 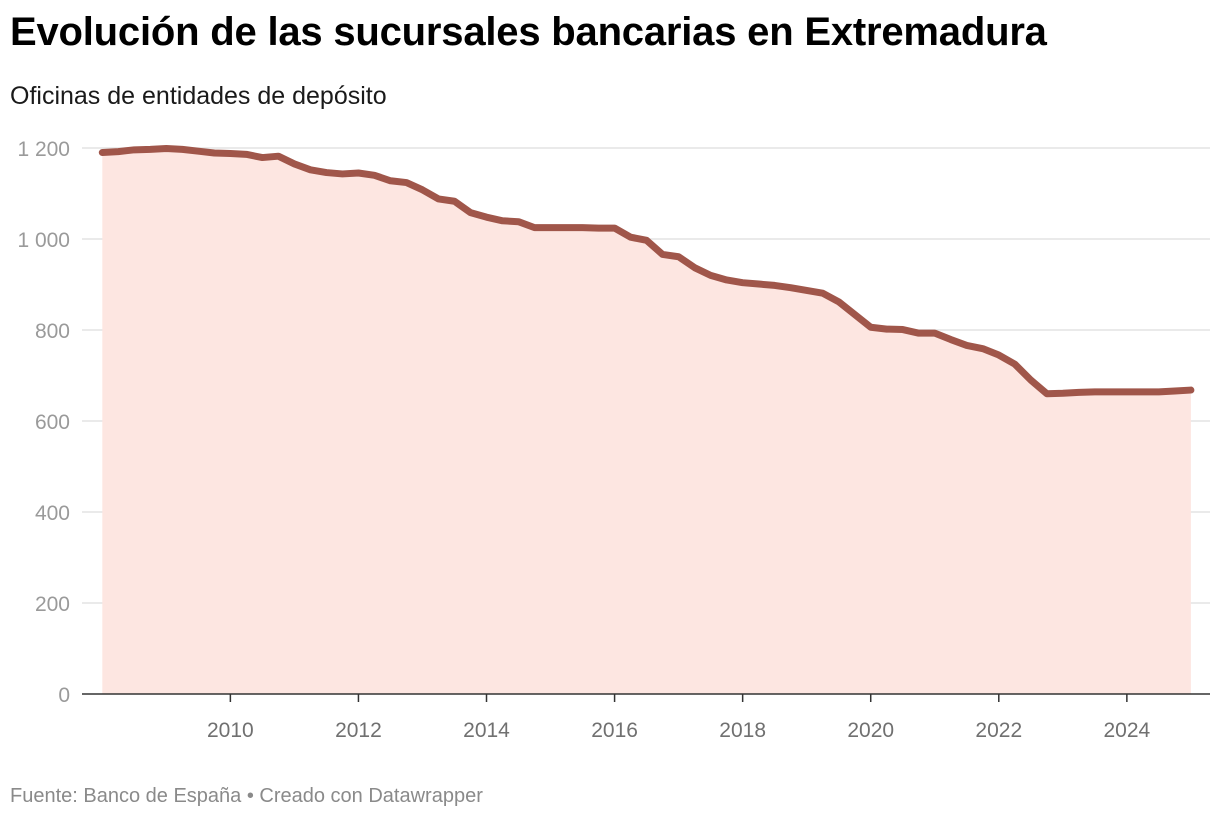 What do you see at coordinates (43, 240) in the screenshot?
I see `y-tick-label: 1 000` at bounding box center [43, 240].